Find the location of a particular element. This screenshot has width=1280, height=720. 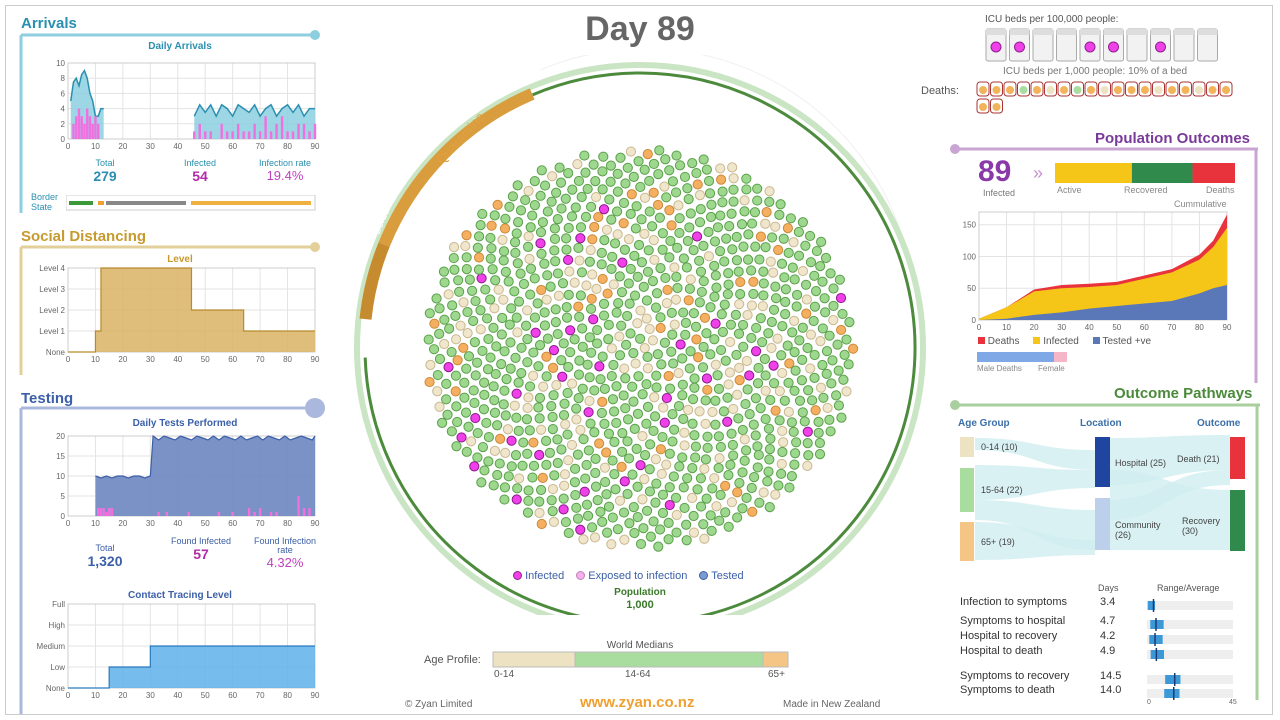

cumulative-ytick: 150 is located at coordinates (970, 225).